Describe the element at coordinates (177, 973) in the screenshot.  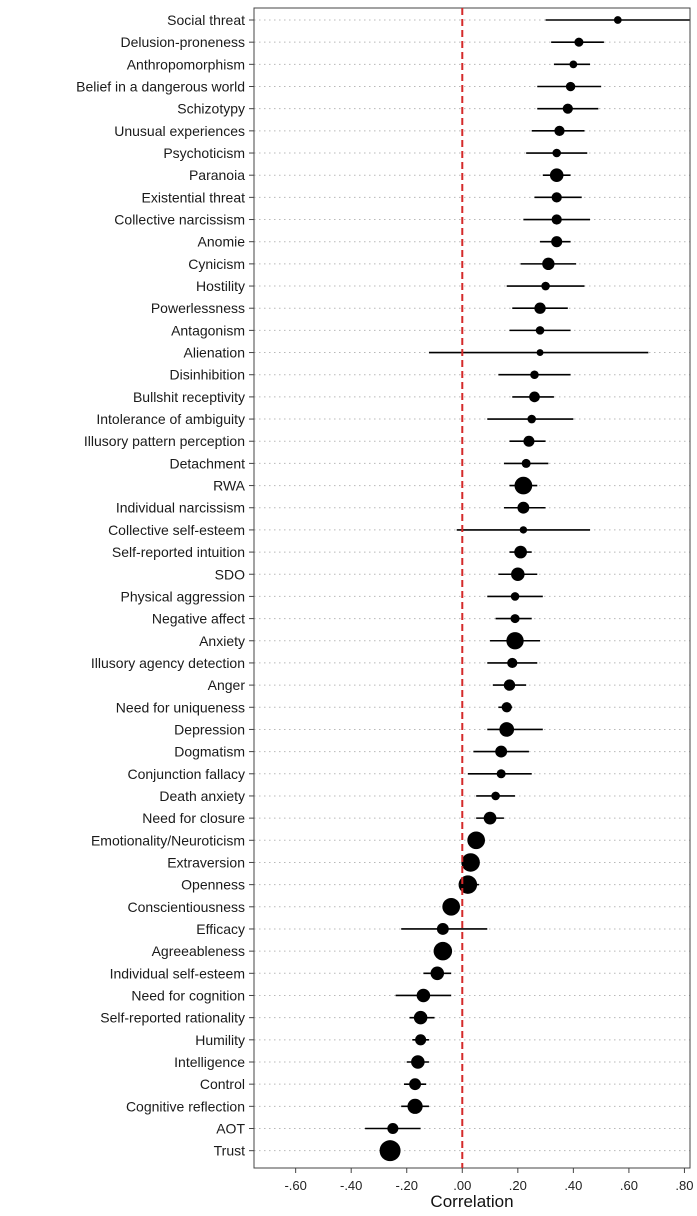
I see `category-label: Individual self-esteem` at that location.